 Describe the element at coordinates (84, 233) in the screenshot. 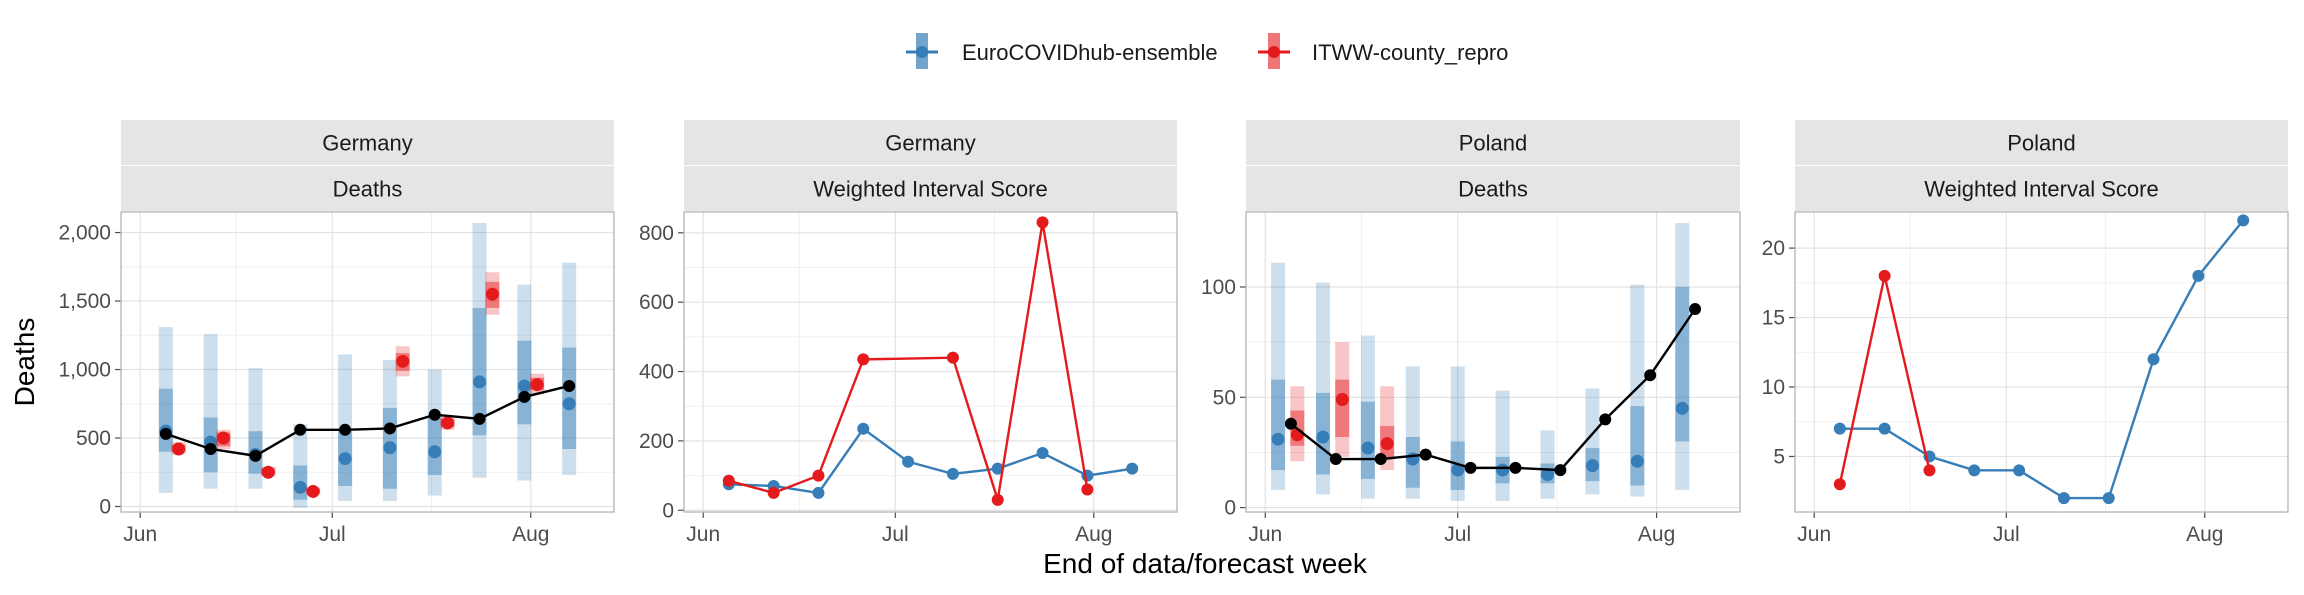

I see `panel-1-y-tick-label-4: 2,000` at that location.